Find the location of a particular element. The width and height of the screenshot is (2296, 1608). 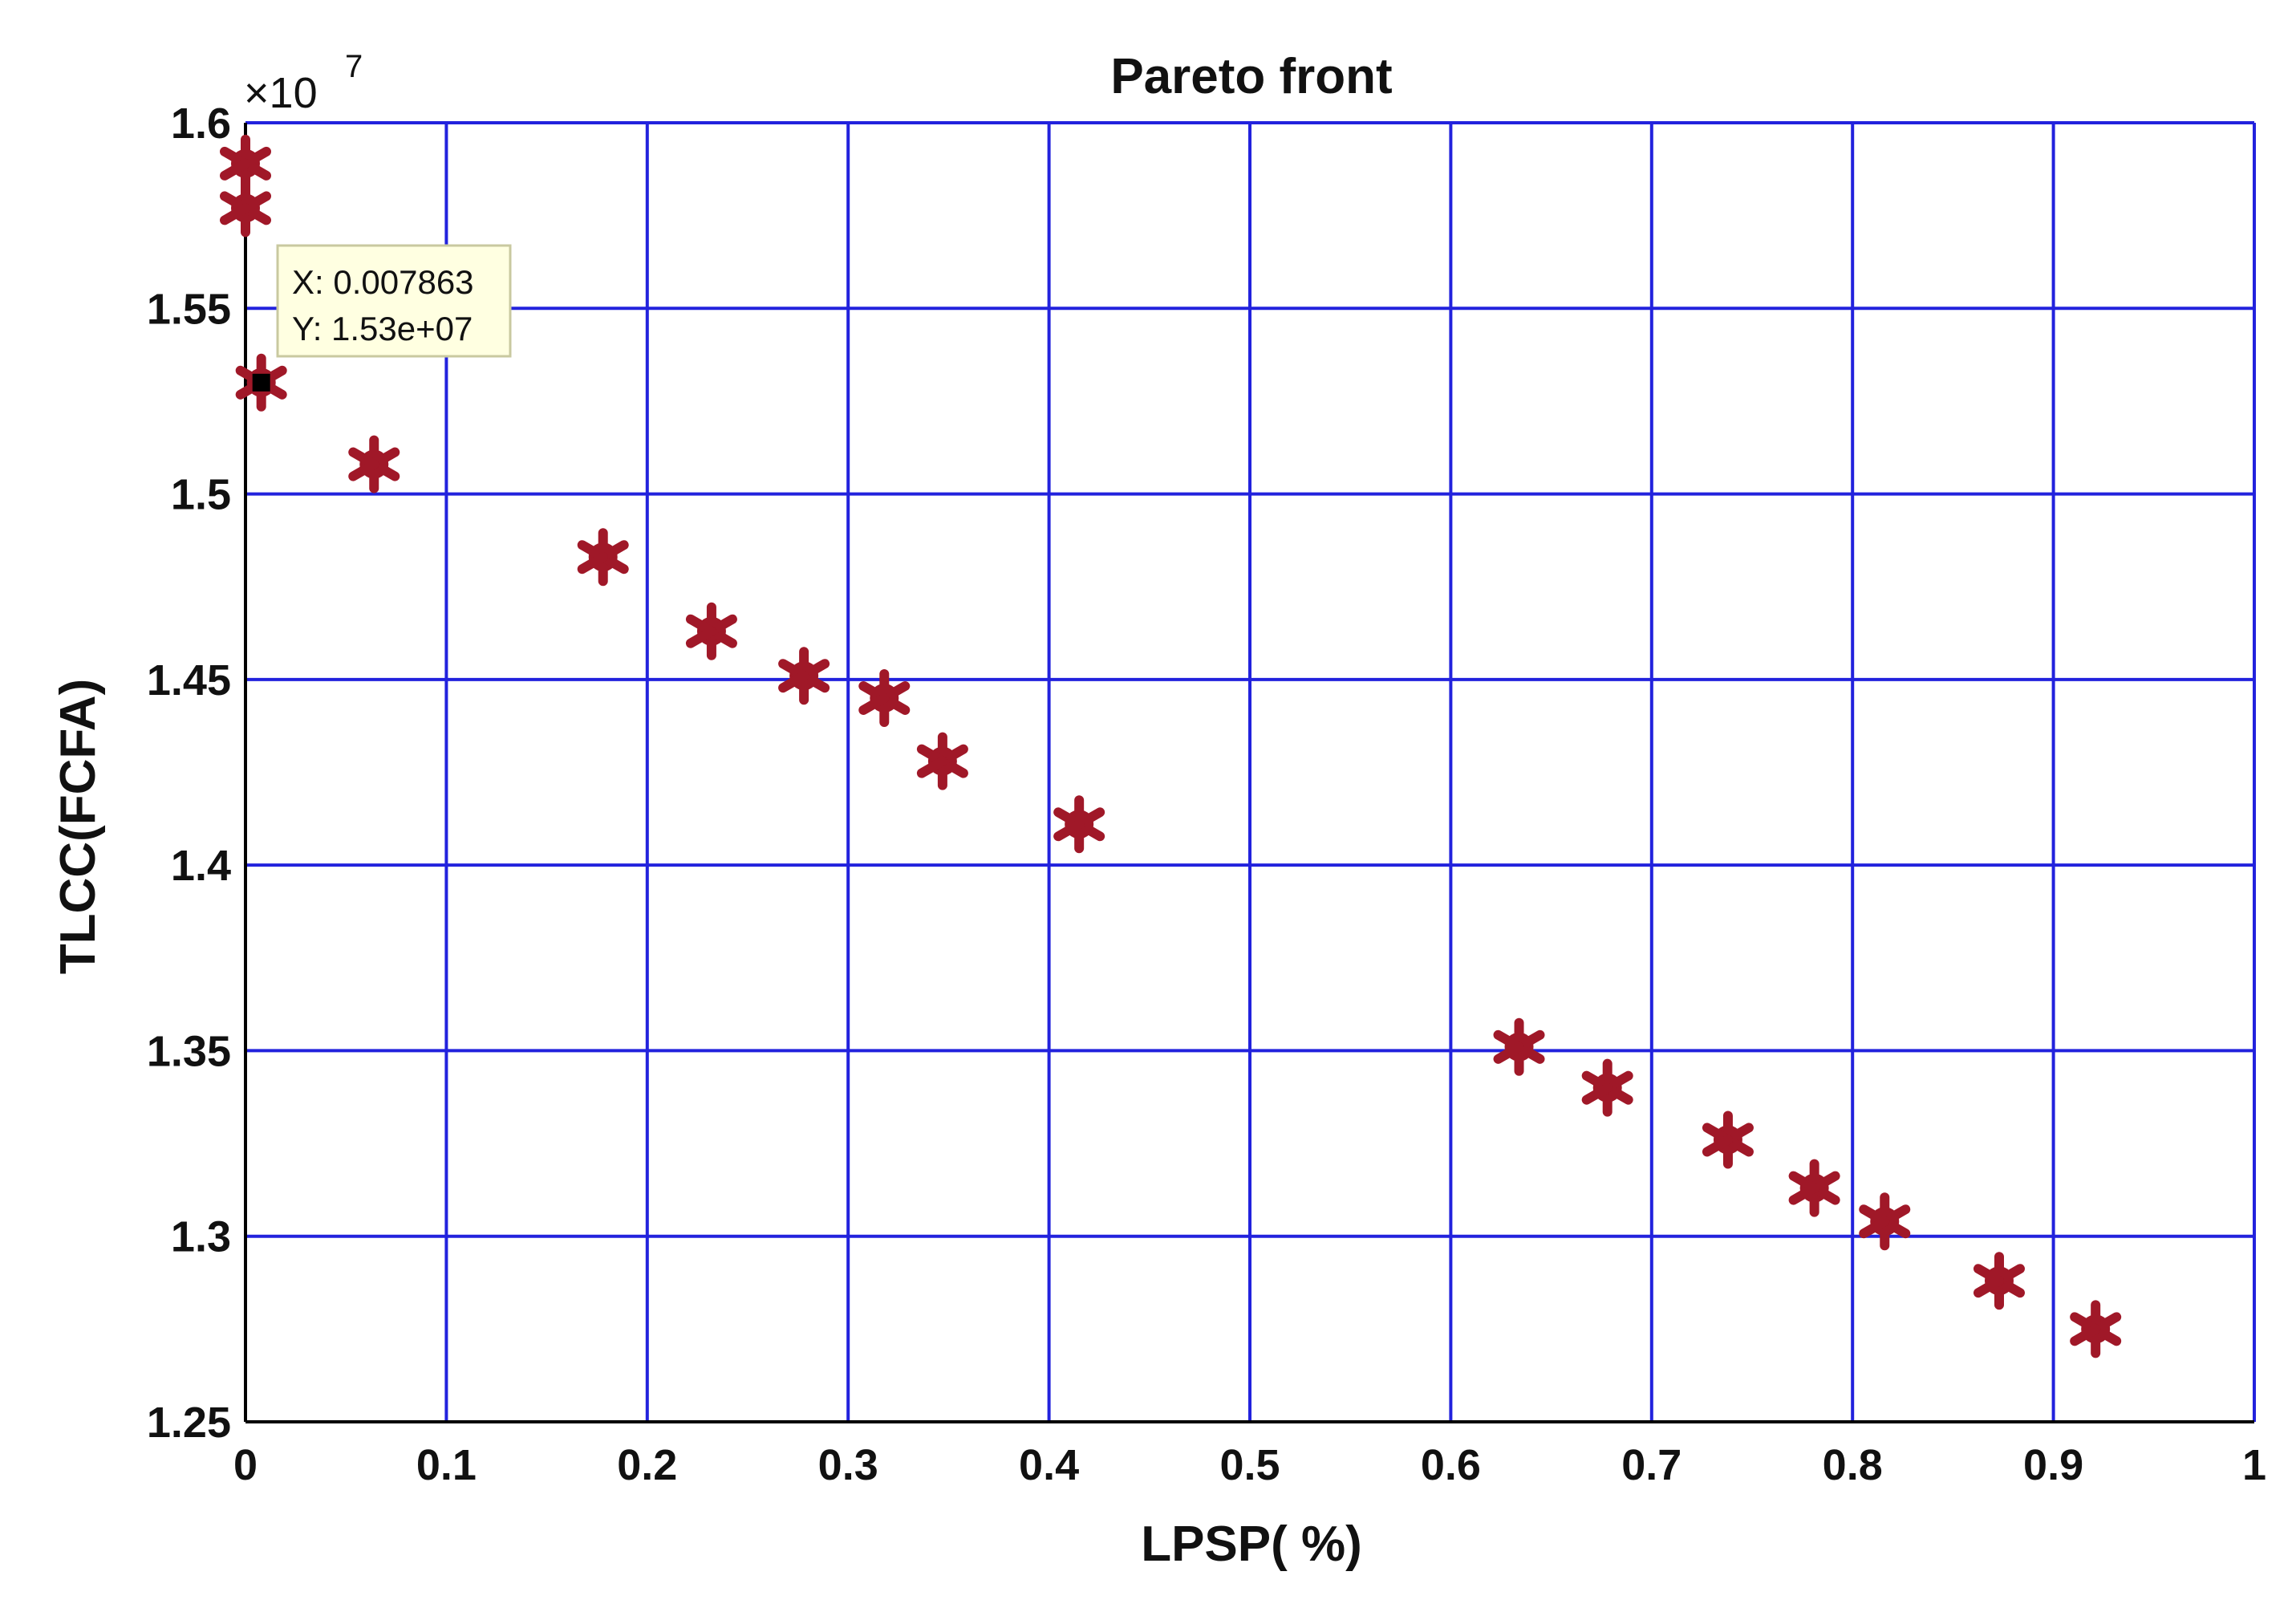

y-exponent-label: ×10 7 is located at coordinates (303, 83).